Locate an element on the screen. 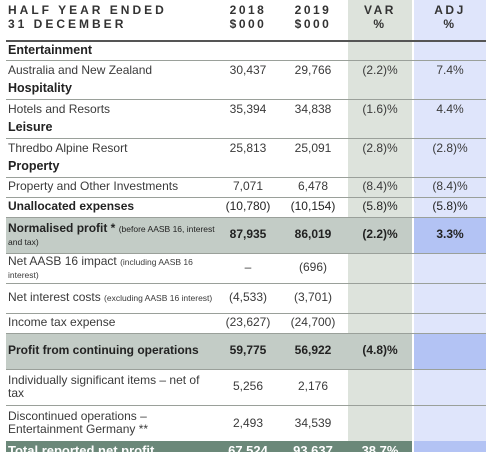 The height and width of the screenshot is (452, 492). row-label: Unallocated expenses is located at coordinates (112, 206).